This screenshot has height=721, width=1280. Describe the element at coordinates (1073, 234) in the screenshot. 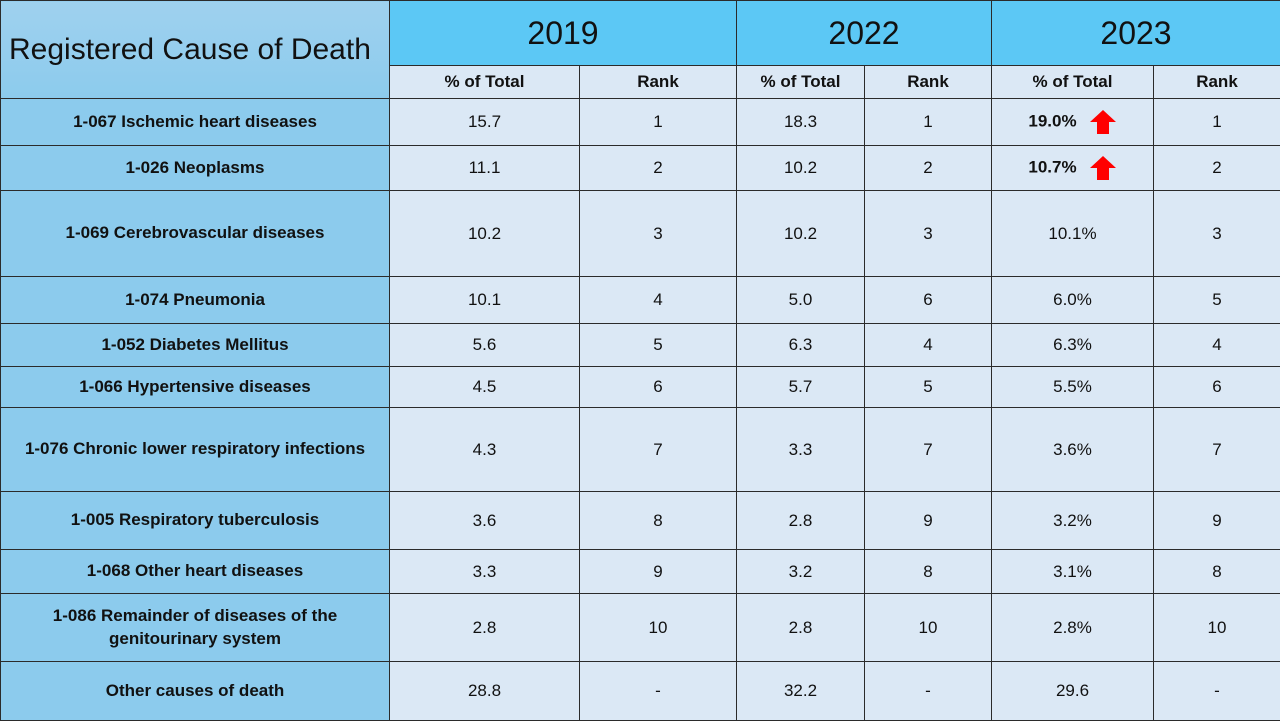

I see `pct-2023: 10.1%` at that location.